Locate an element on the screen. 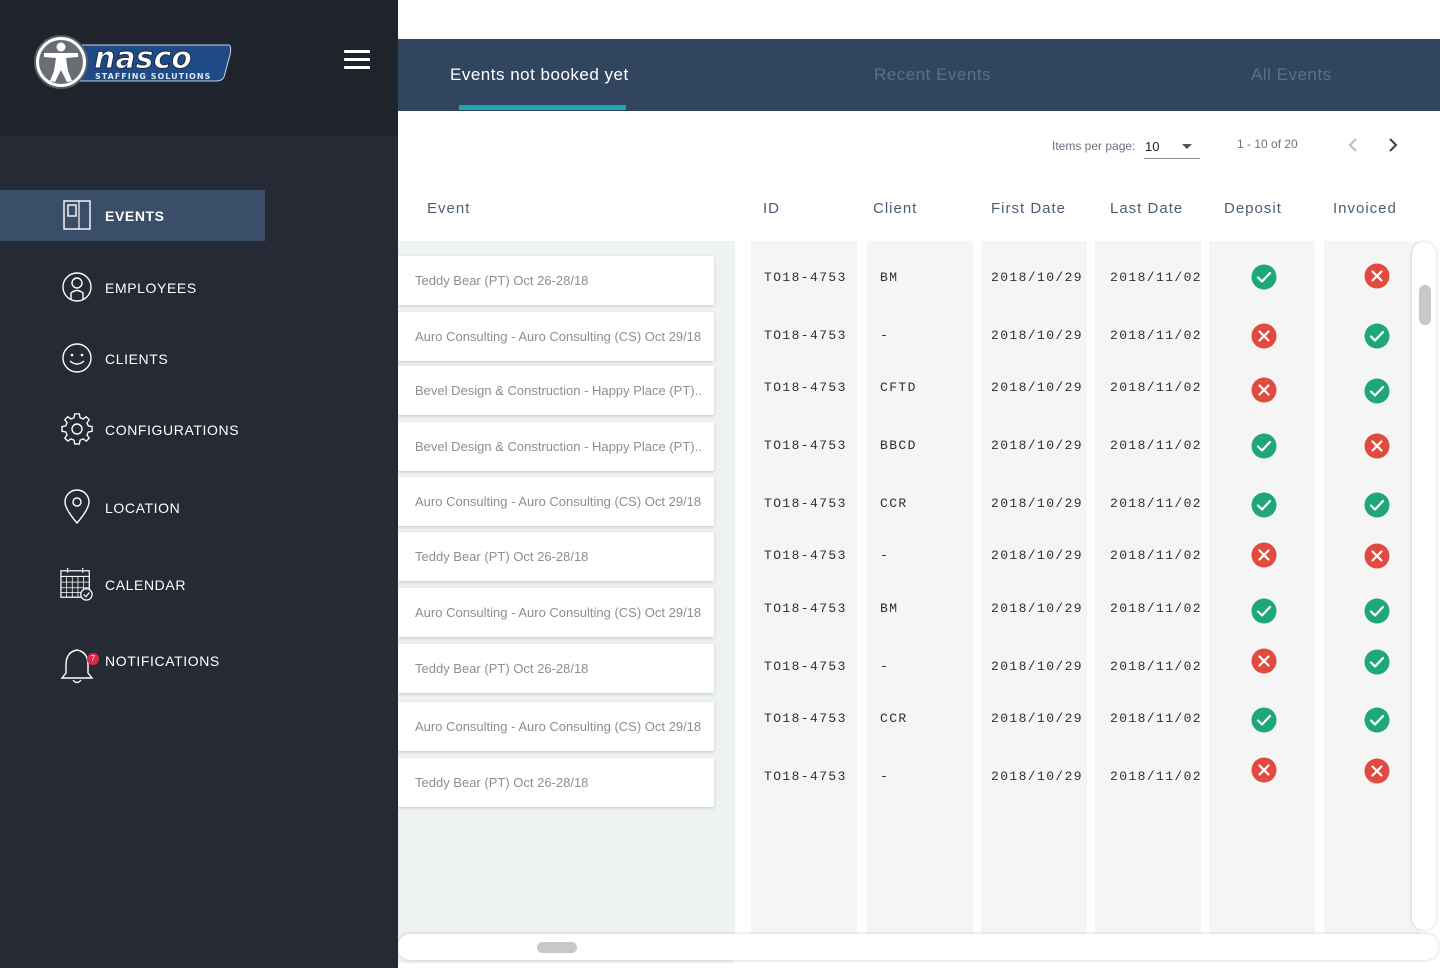 This screenshot has height=968, width=1440. sidebar-item-configurations: CONFIGURATIONS is located at coordinates (132, 429).